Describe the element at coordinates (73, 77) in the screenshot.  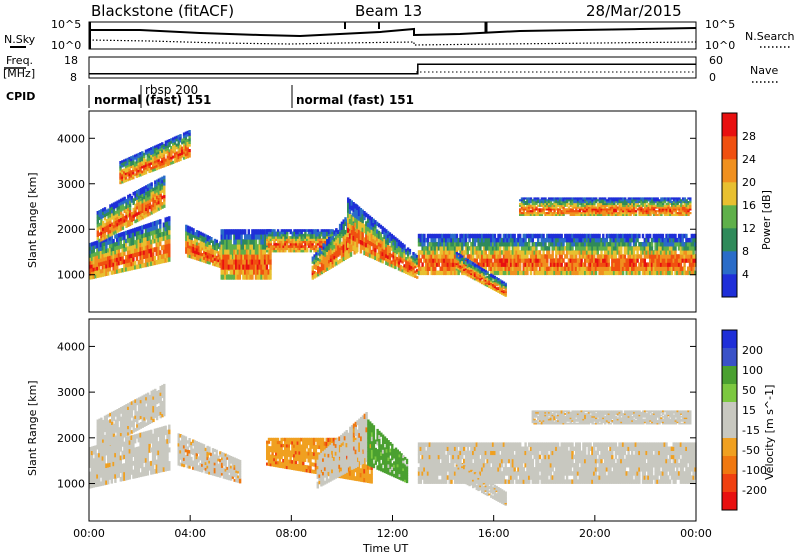
I see `freq-tick-low: 8` at that location.